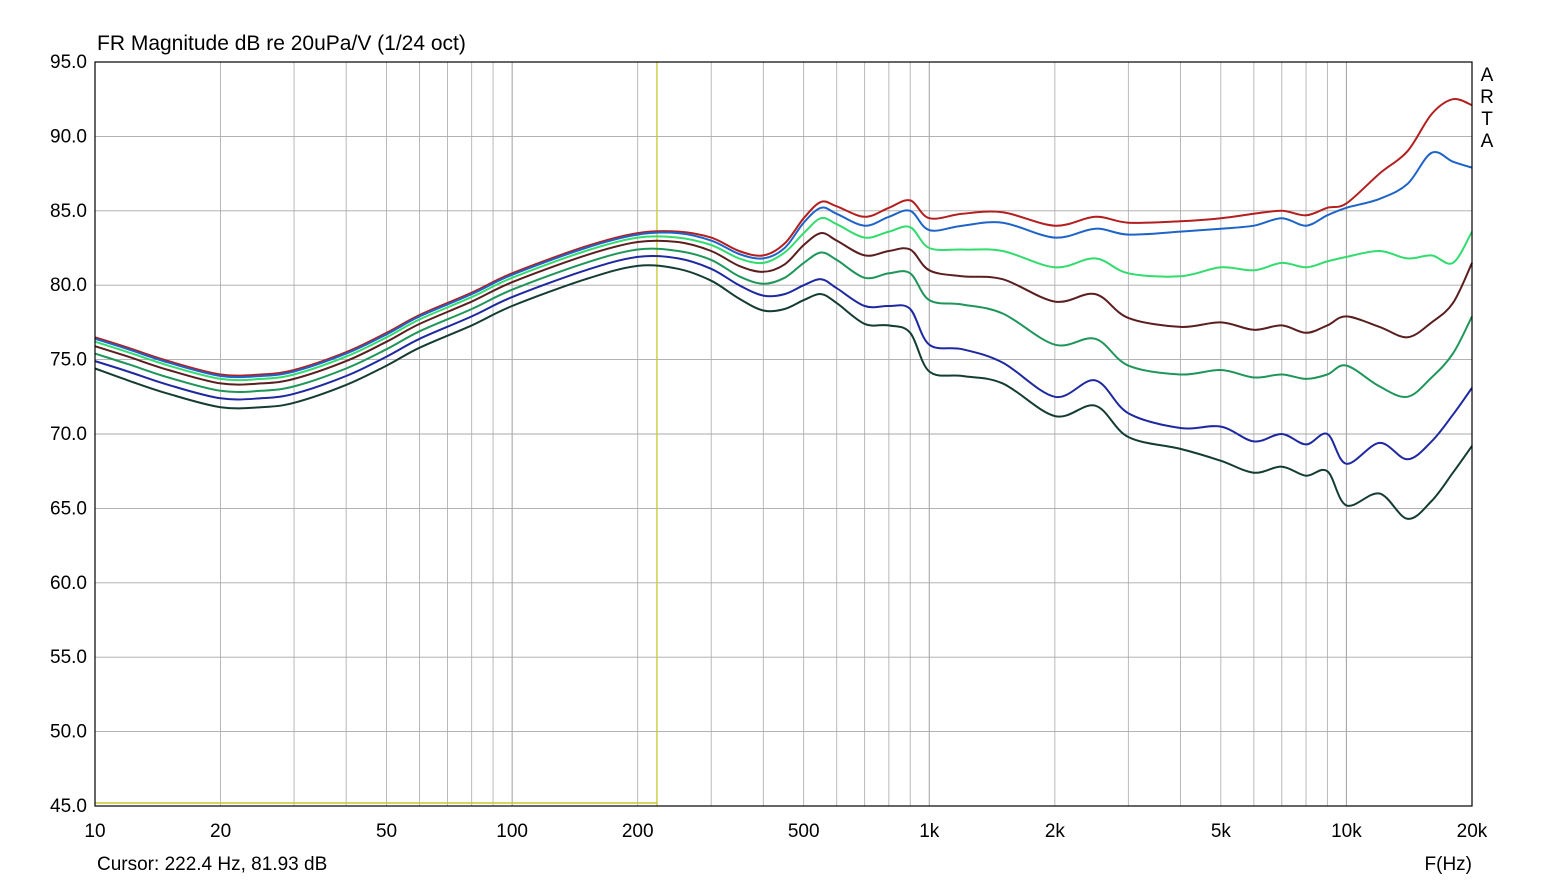 The height and width of the screenshot is (881, 1567). Describe the element at coordinates (68, 806) in the screenshot. I see `y-tick-label: 45.0` at that location.